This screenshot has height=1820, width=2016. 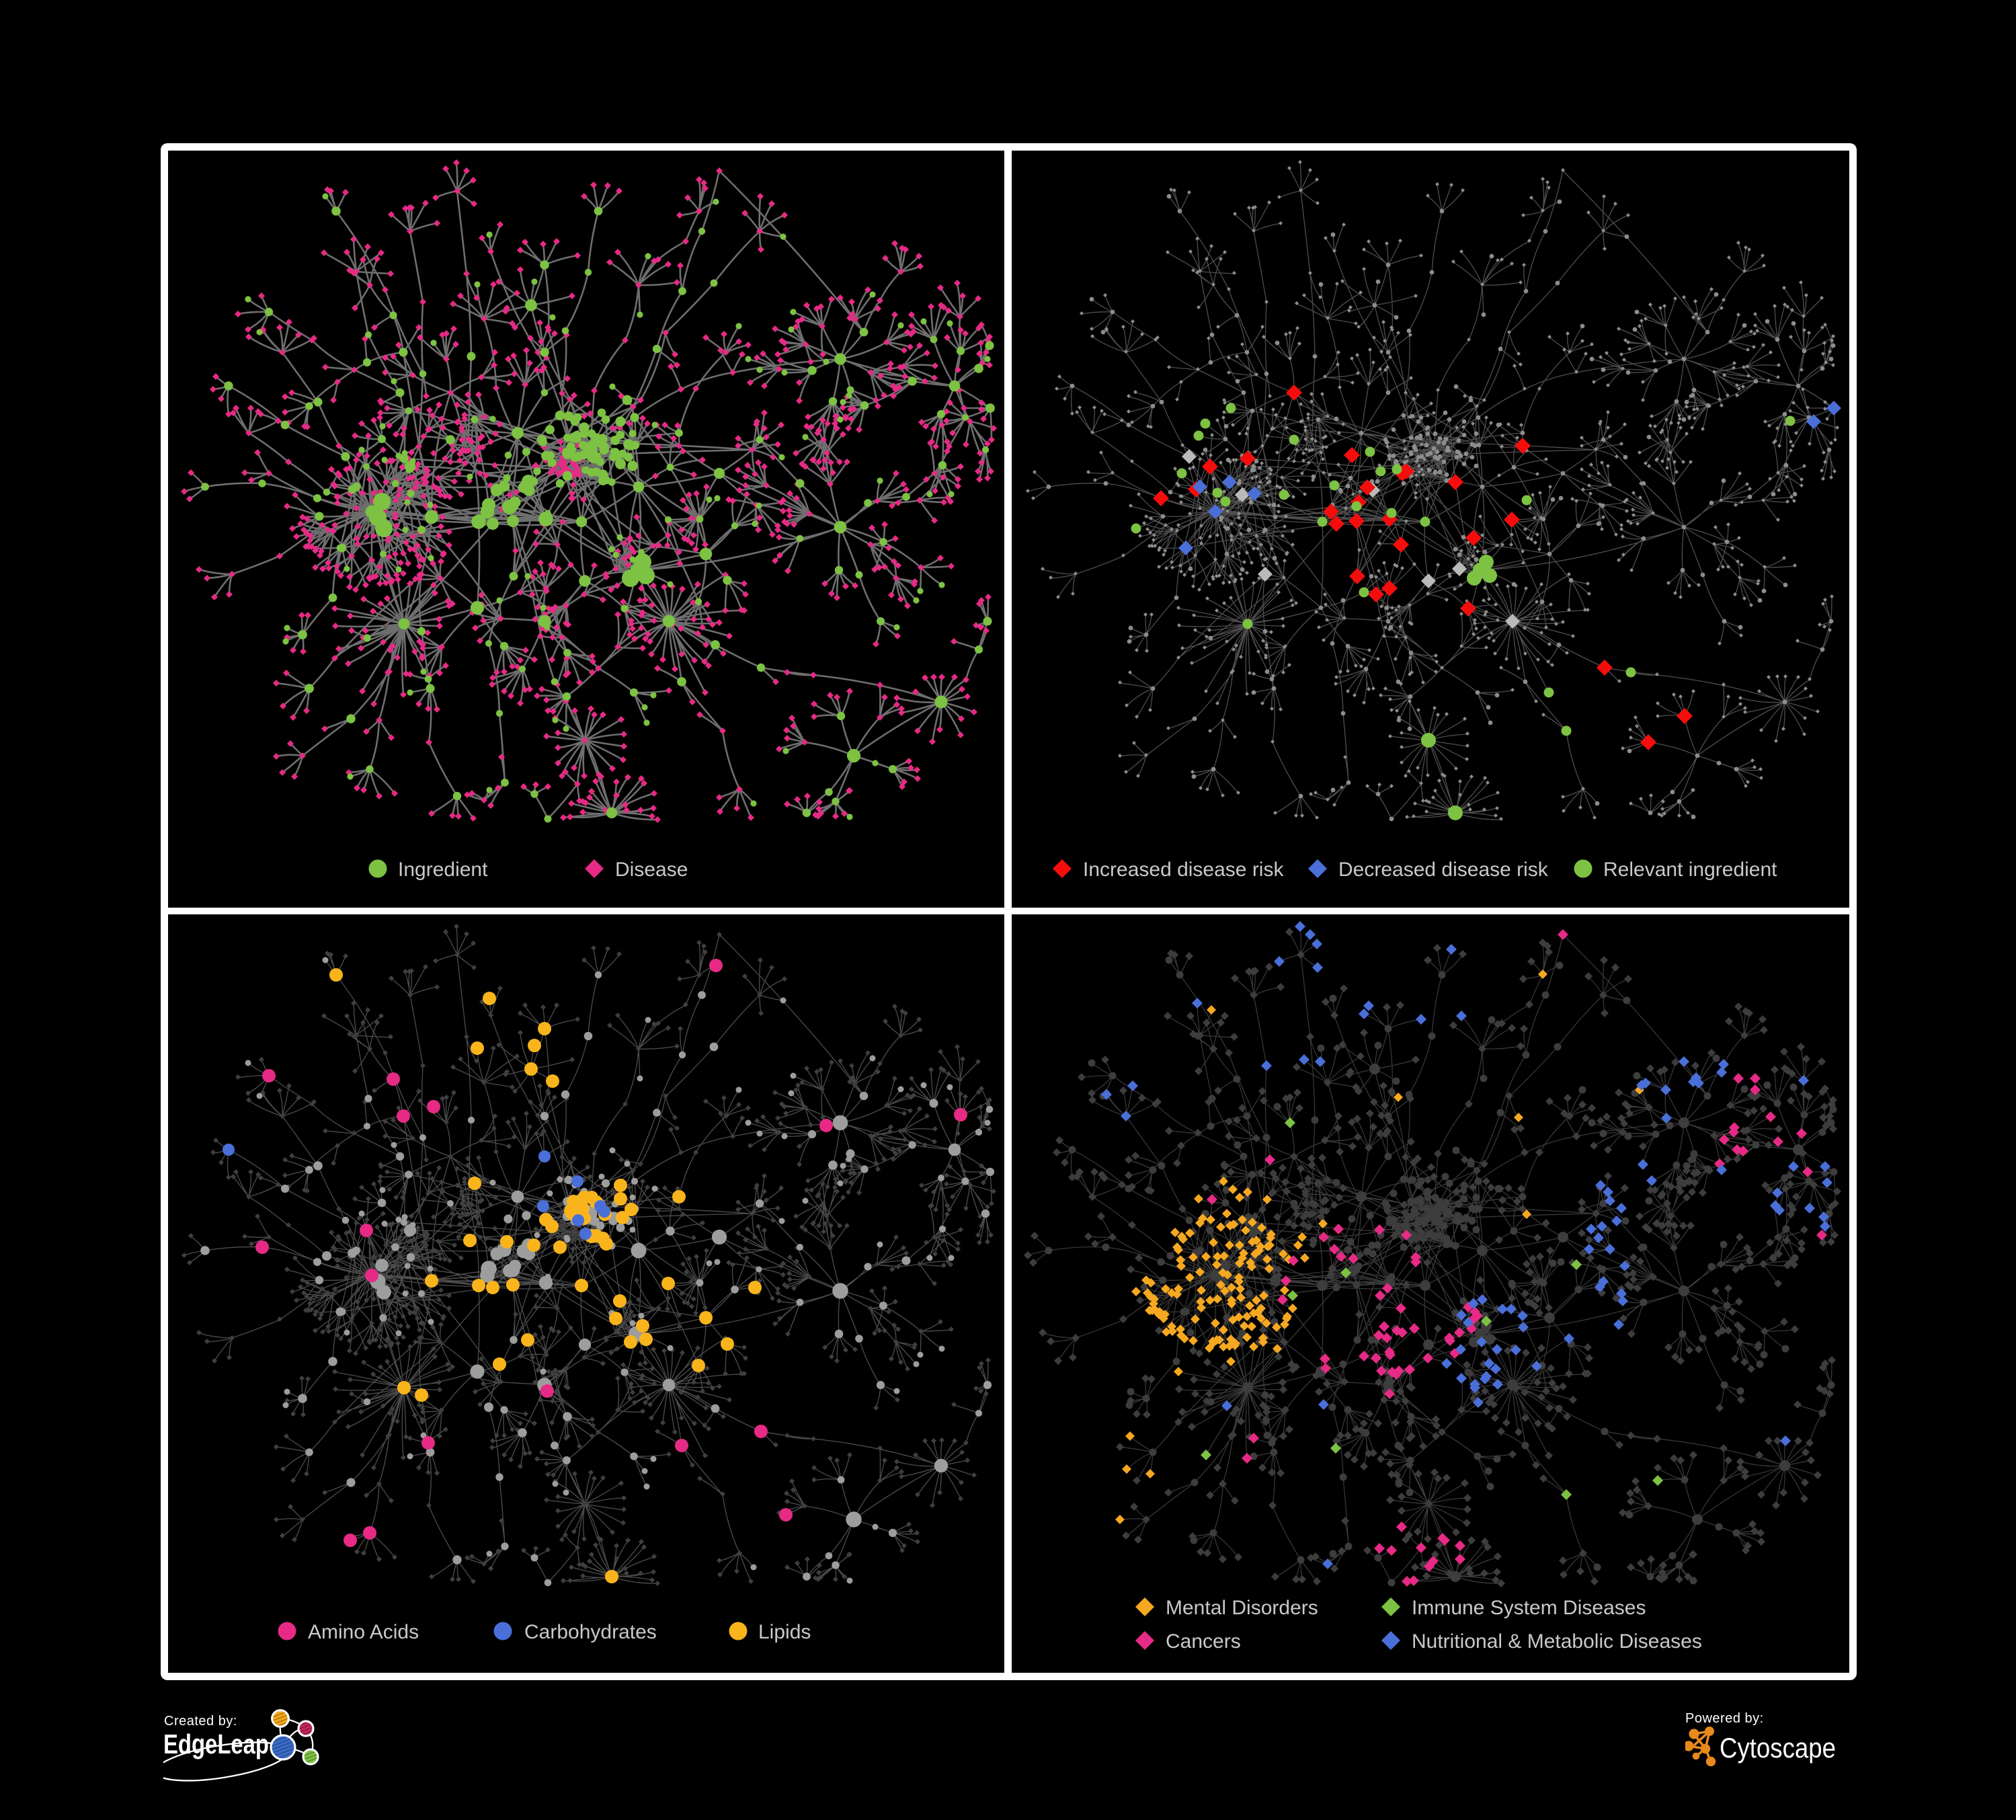 What do you see at coordinates (784, 1632) in the screenshot?
I see `svg-text: Lipids` at bounding box center [784, 1632].